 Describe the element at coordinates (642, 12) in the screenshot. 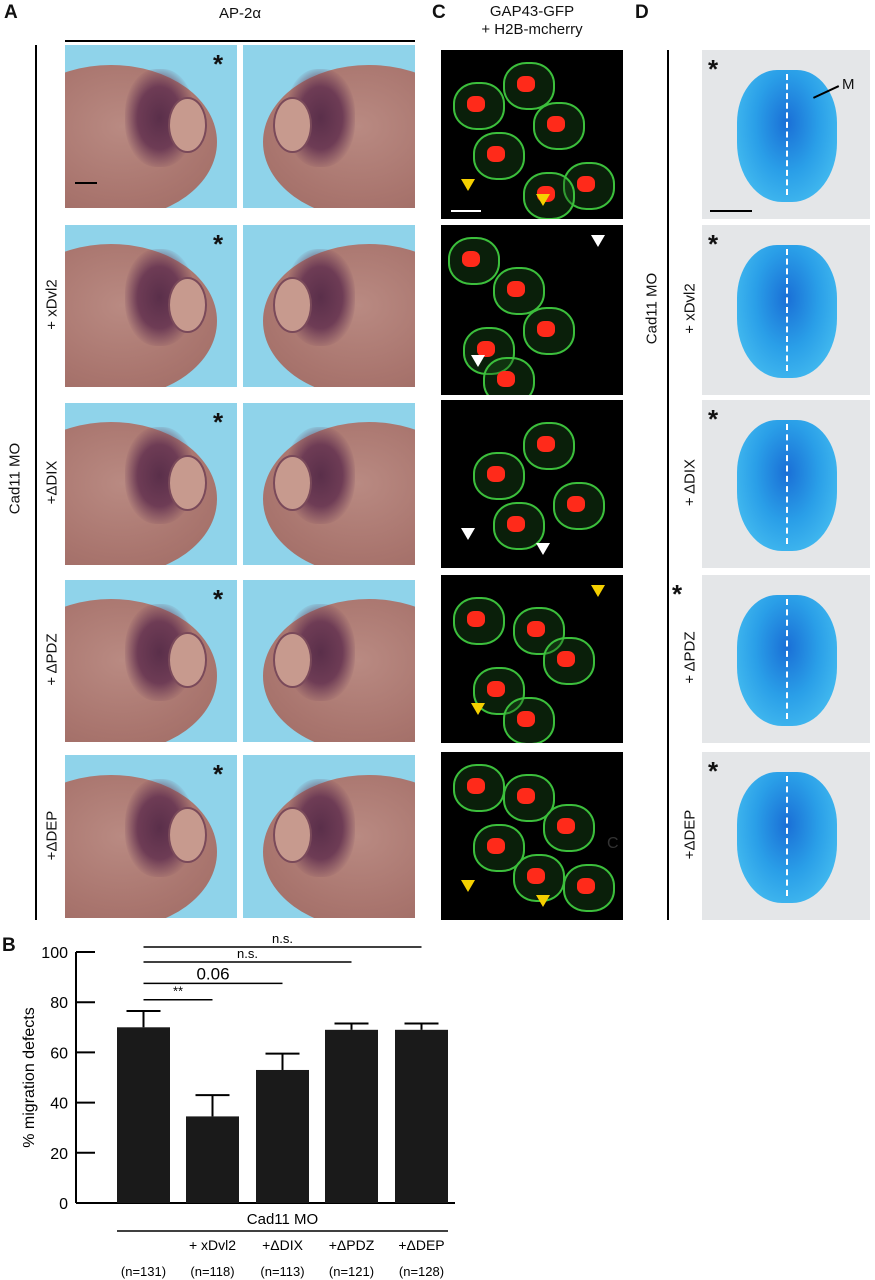

I see `panel-label-d: D` at that location.